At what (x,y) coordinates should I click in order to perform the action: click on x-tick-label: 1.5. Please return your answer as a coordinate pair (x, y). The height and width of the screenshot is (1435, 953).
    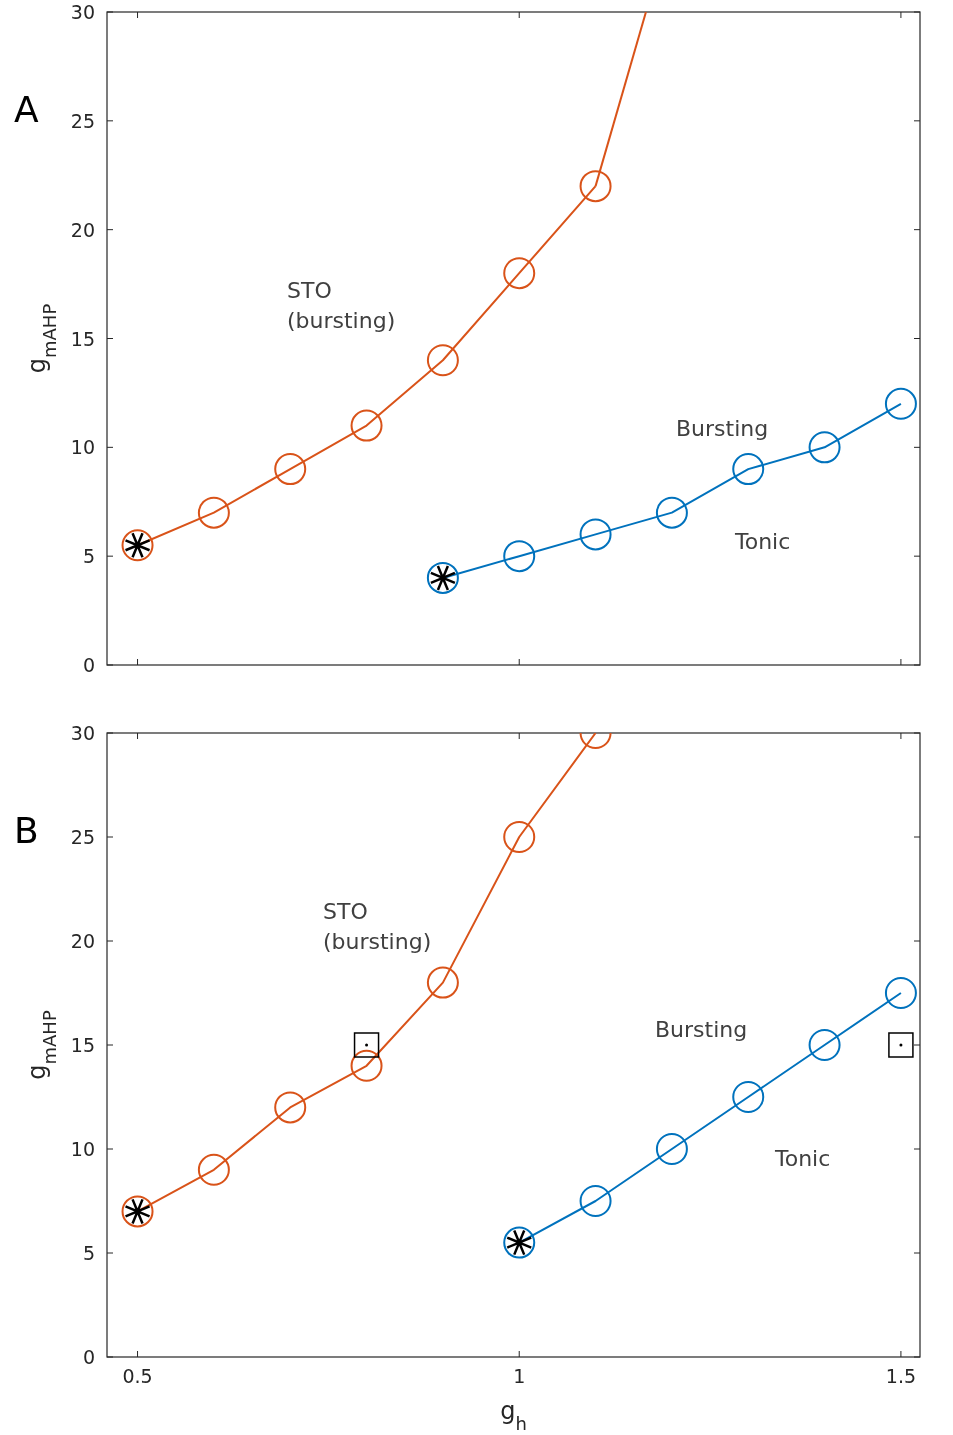
    Looking at the image, I should click on (901, 1376).